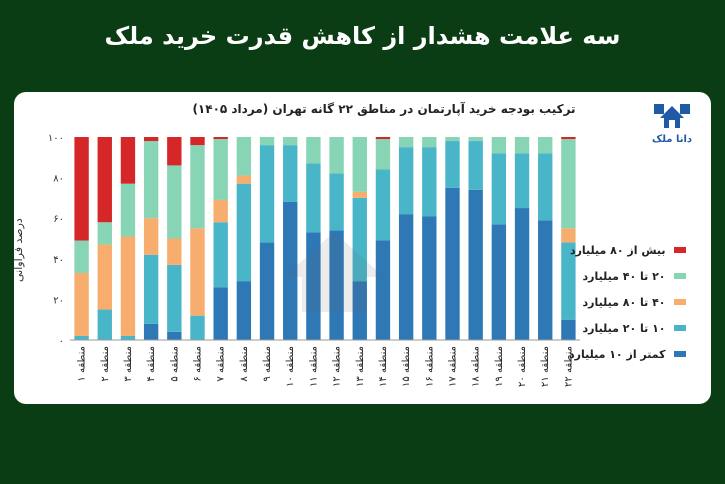 Image resolution: width=725 pixels, height=484 pixels. Describe the element at coordinates (56, 138) in the screenshot. I see `y-tick-label: ۱۰۰` at that location.